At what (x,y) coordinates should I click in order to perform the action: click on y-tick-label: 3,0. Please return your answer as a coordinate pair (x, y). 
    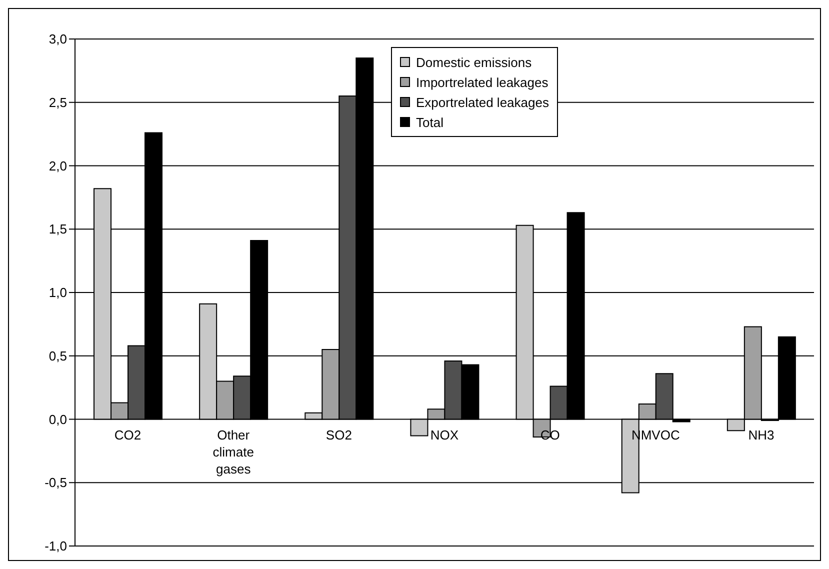
    Looking at the image, I should click on (57, 39).